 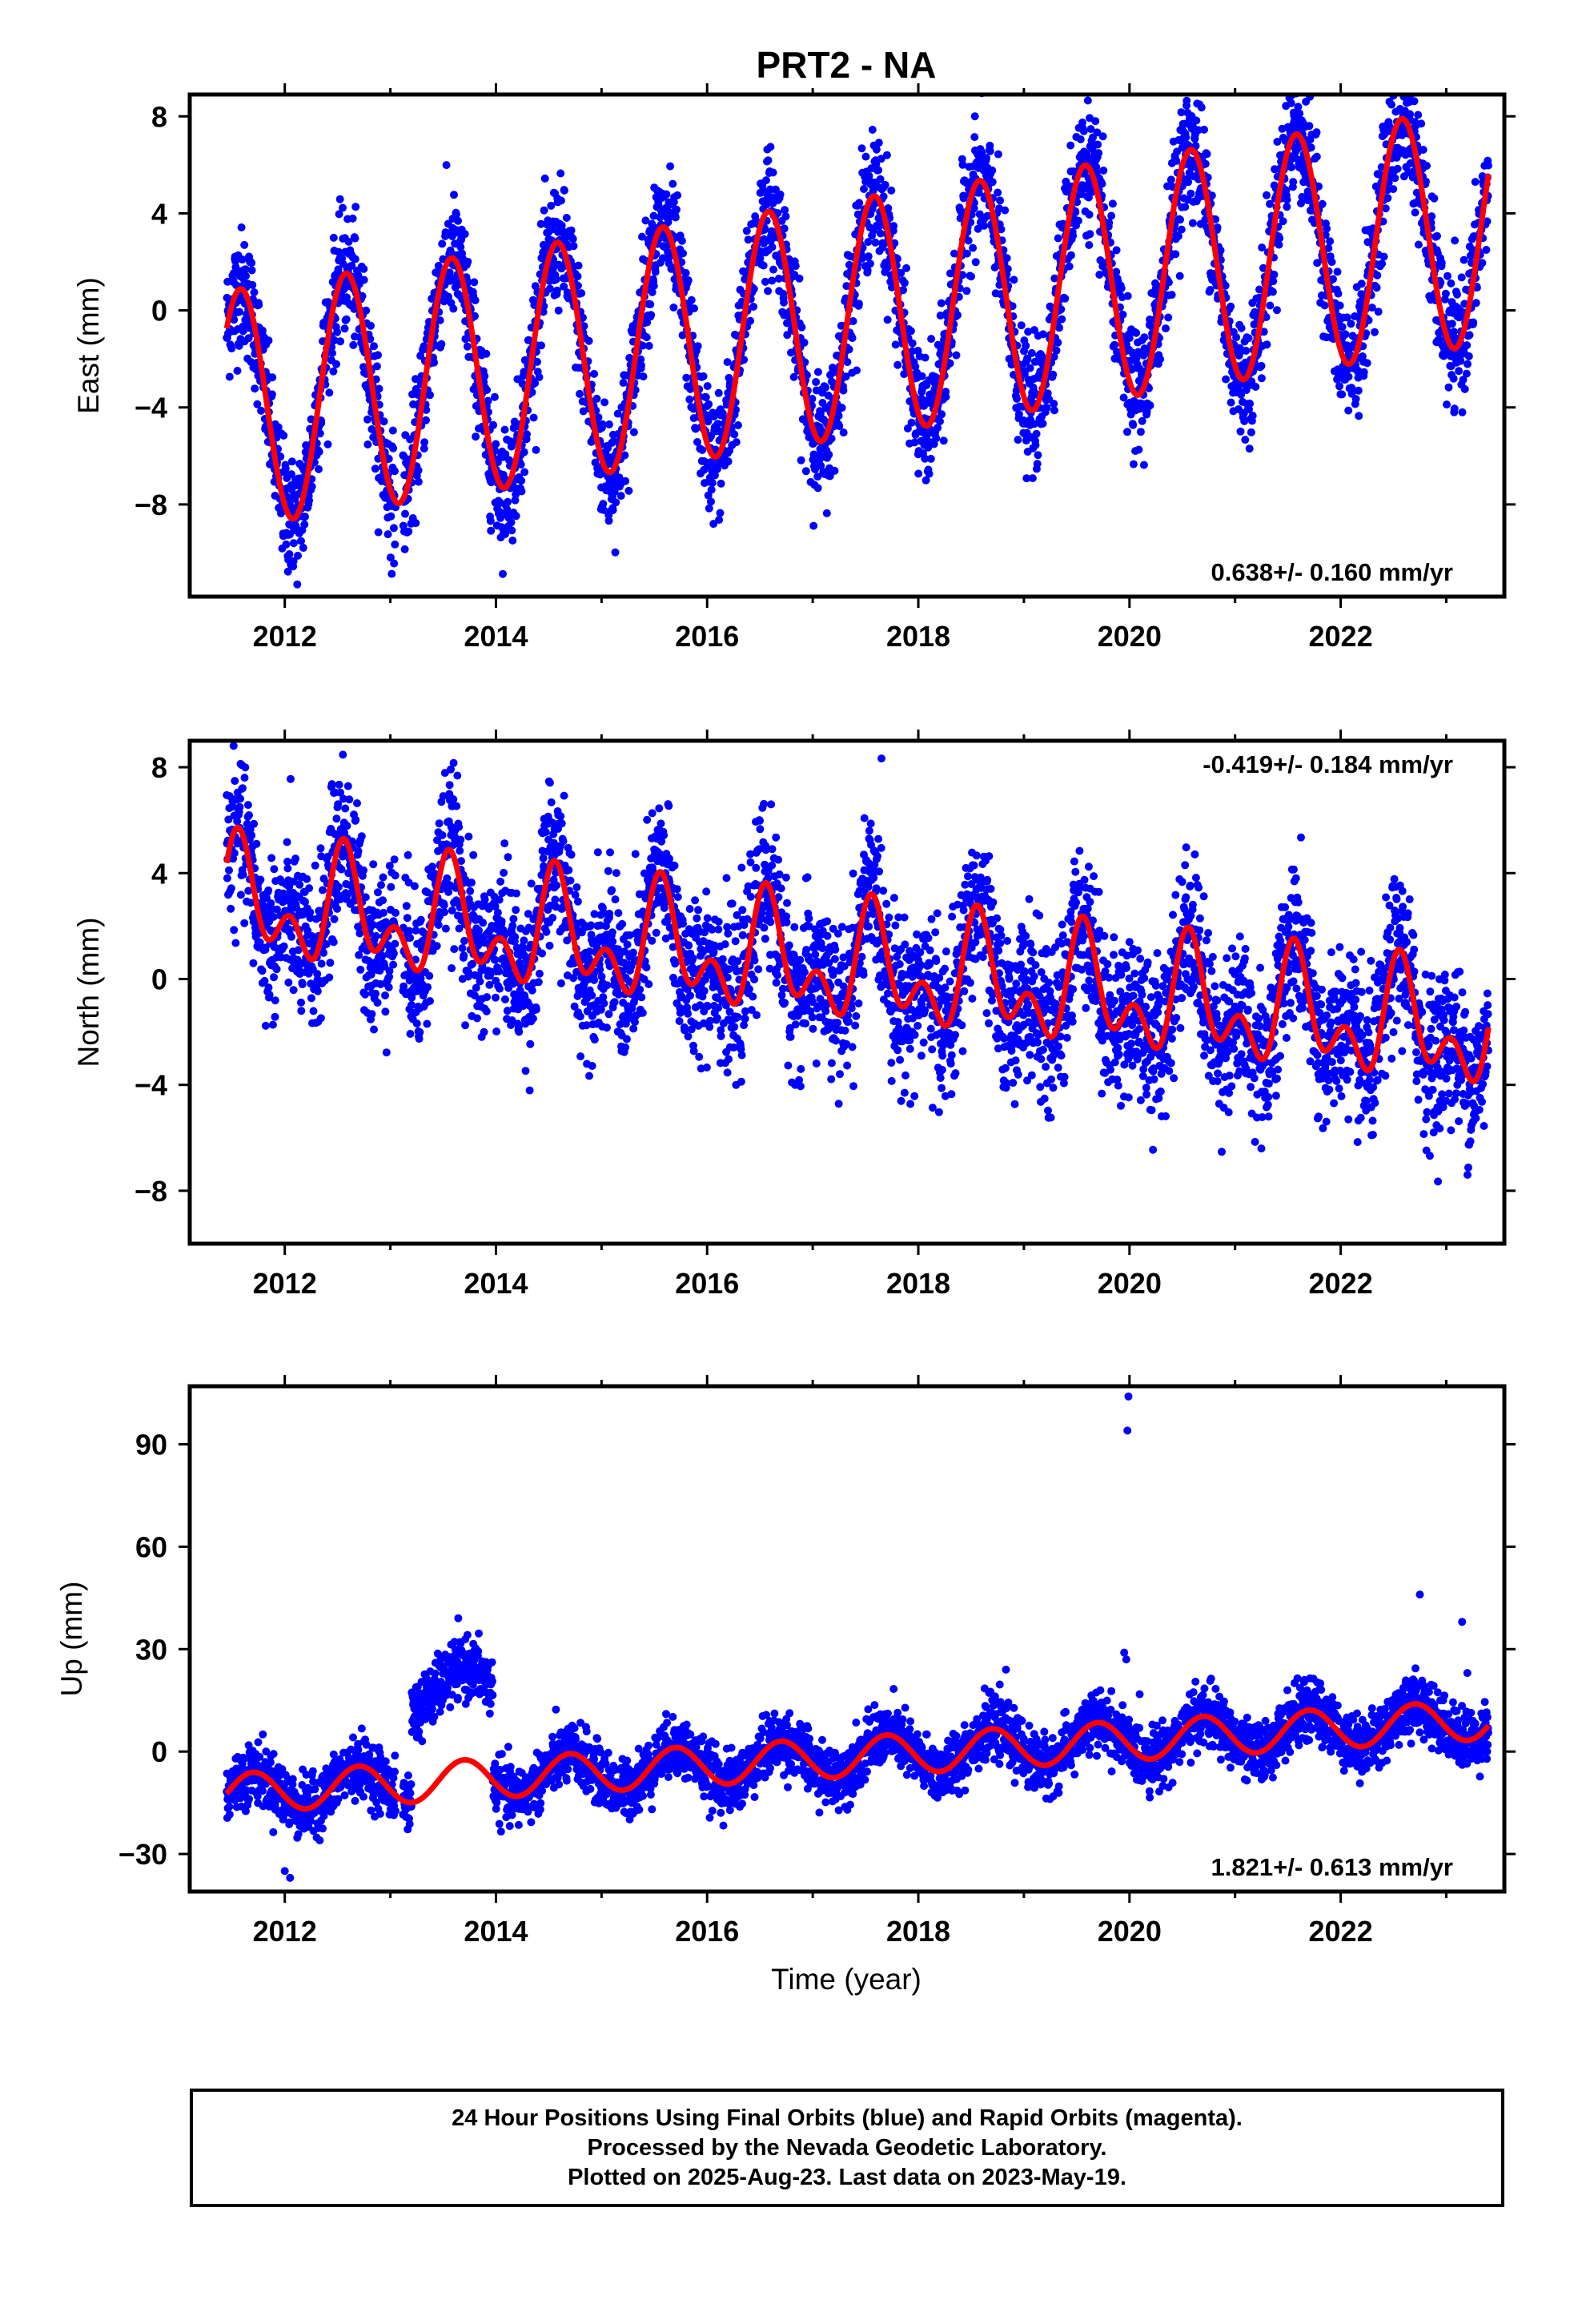 What do you see at coordinates (89, 345) in the screenshot?
I see `y-axis-label-east: East (mm)` at bounding box center [89, 345].